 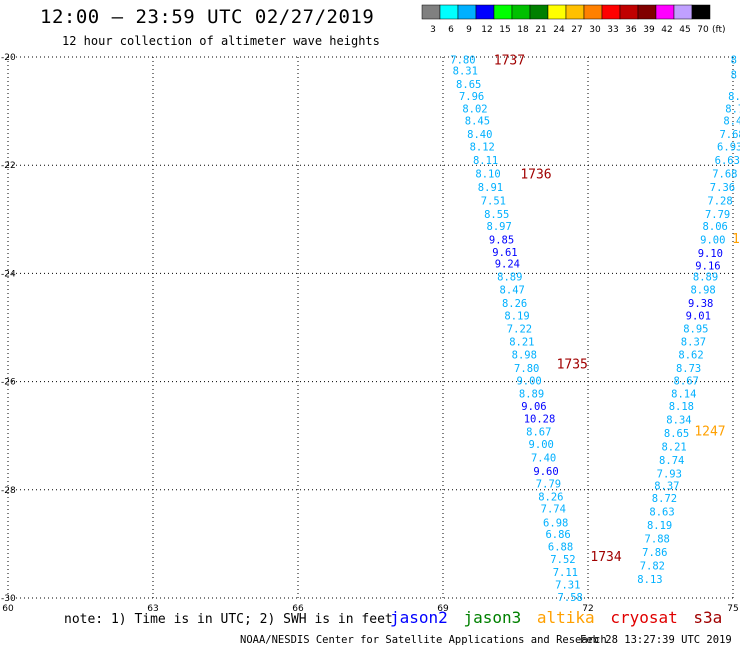 I want to click on color-scale: 3 6 9 12 15 18 21 24 27 30 33 36 39 42 45 70 (ft), so click(x=573, y=19).